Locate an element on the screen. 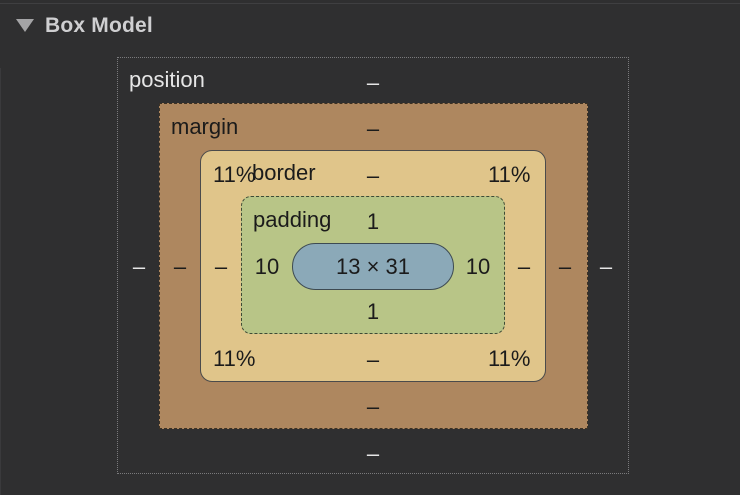 This screenshot has height=495, width=740. content-box is located at coordinates (373, 266).